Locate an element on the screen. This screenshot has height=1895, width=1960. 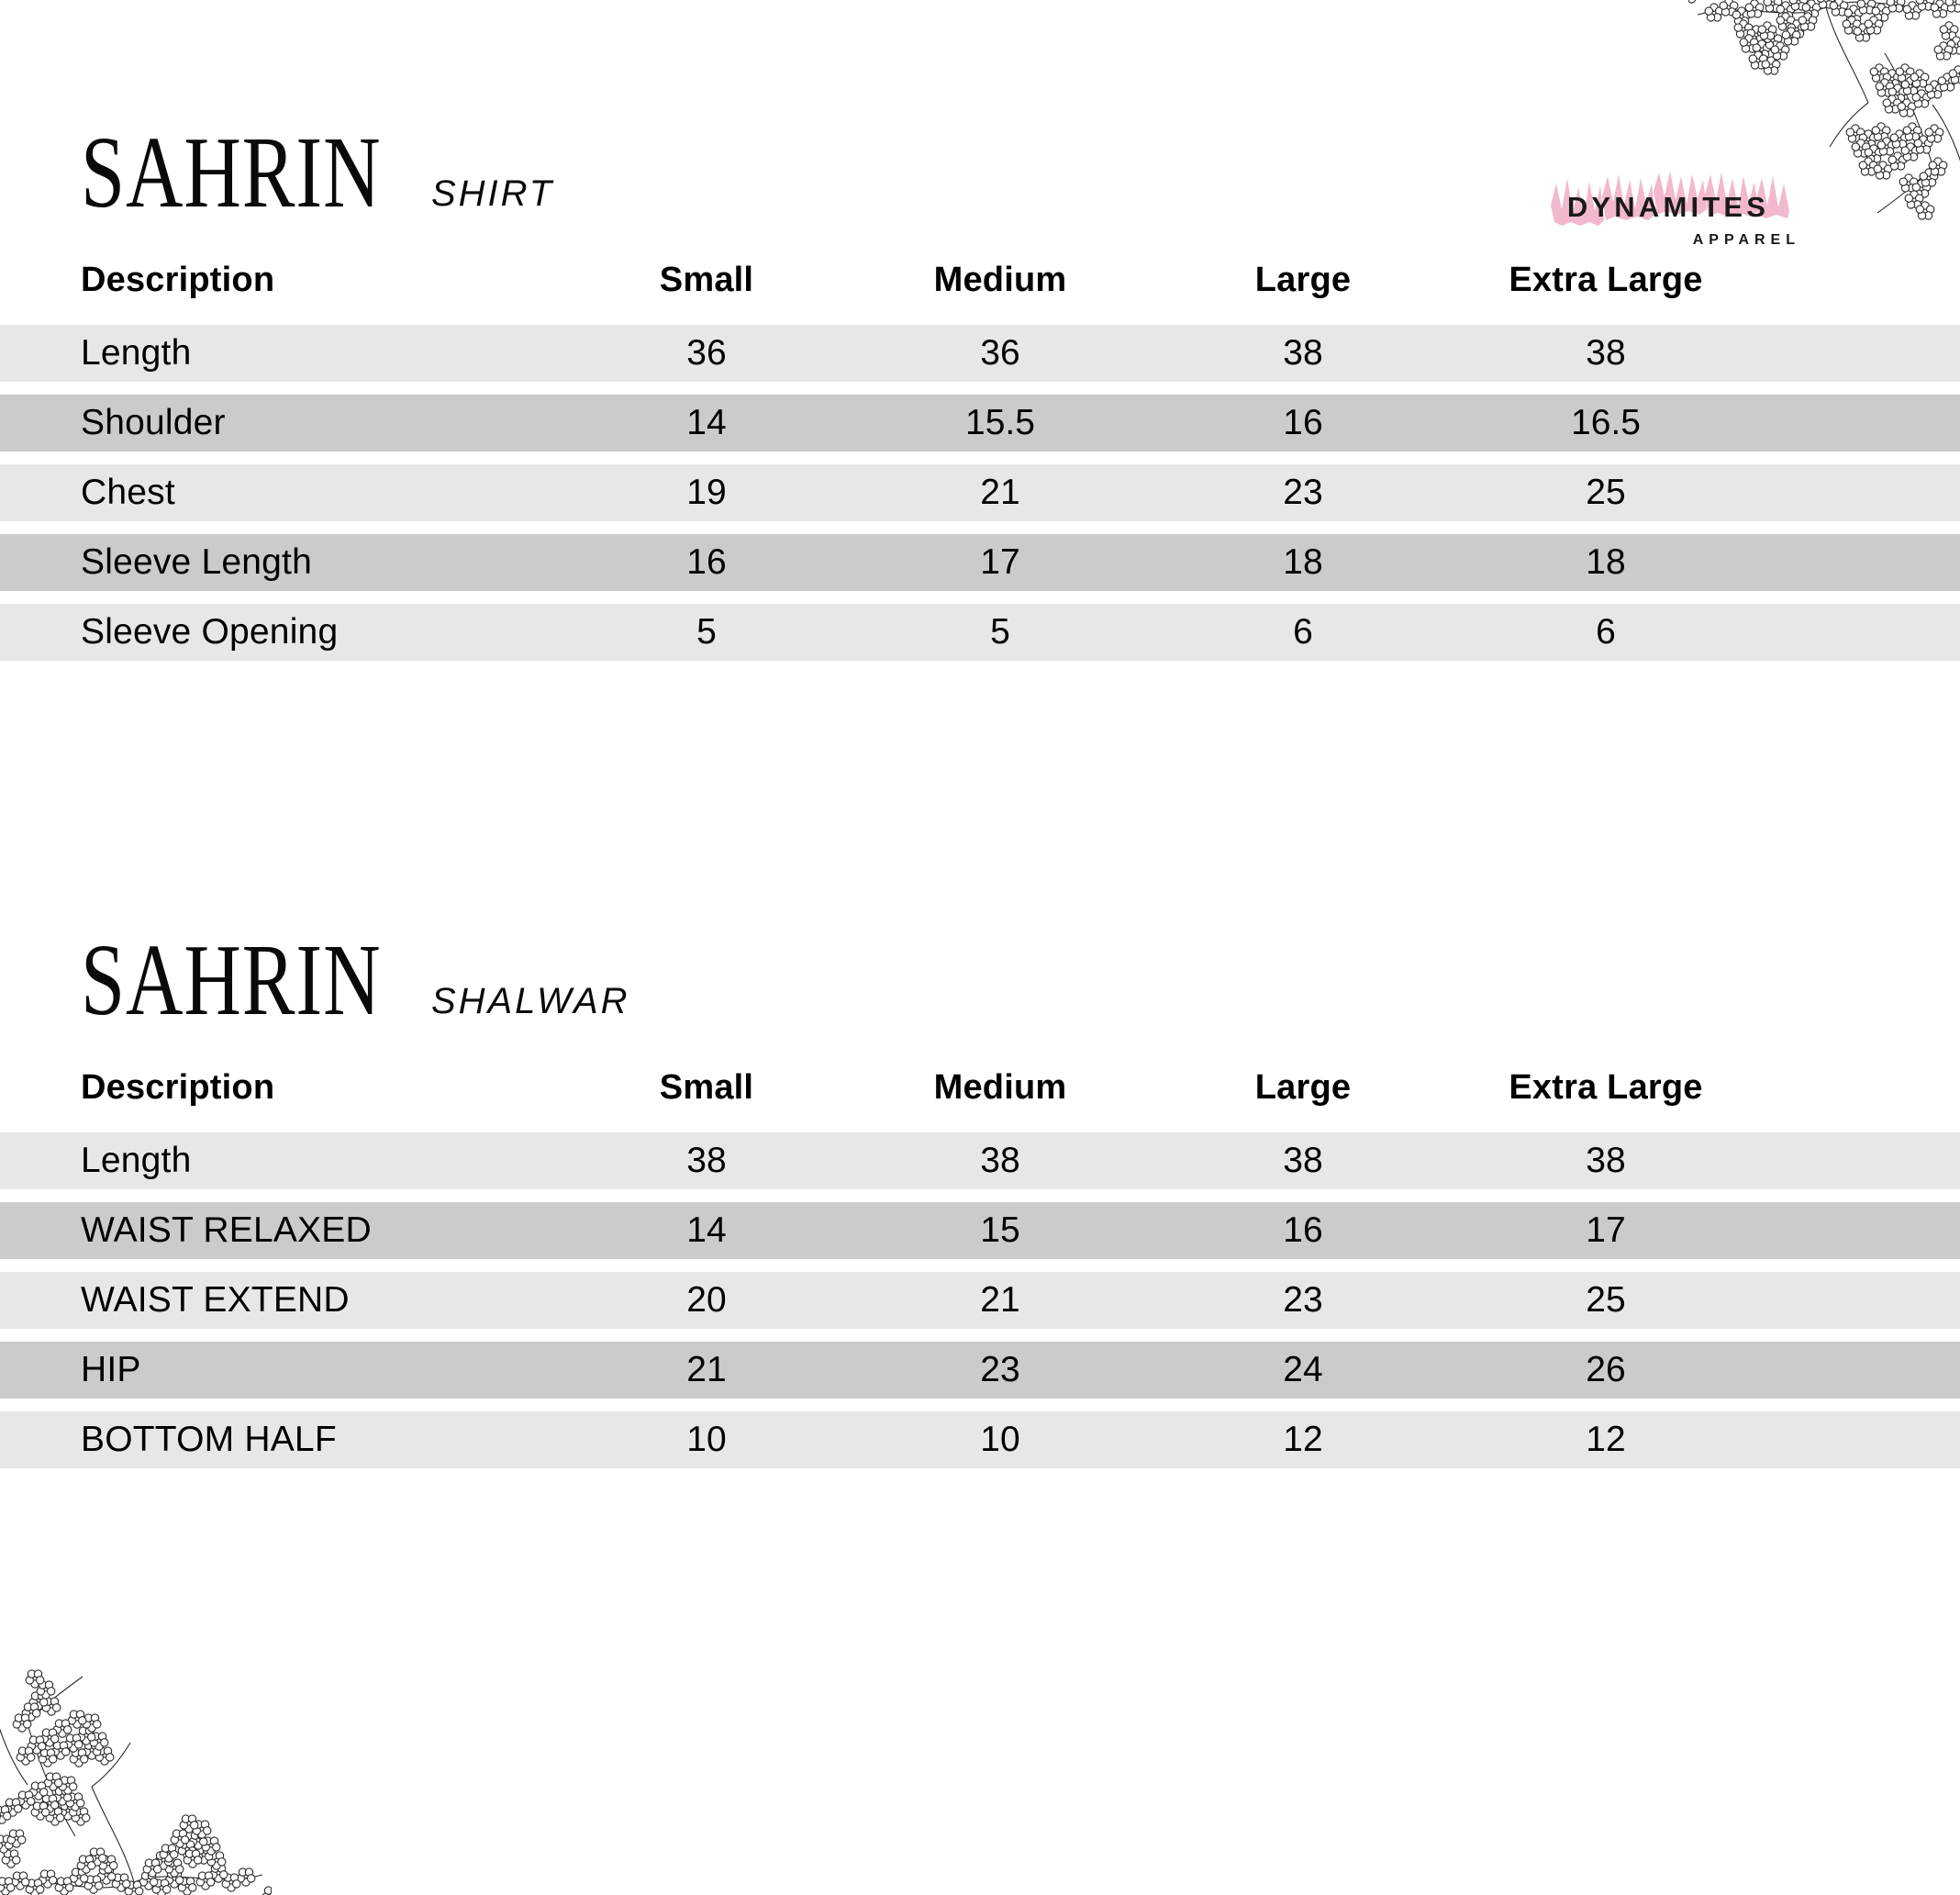
row-value-large: 12 is located at coordinates (1303, 1439).